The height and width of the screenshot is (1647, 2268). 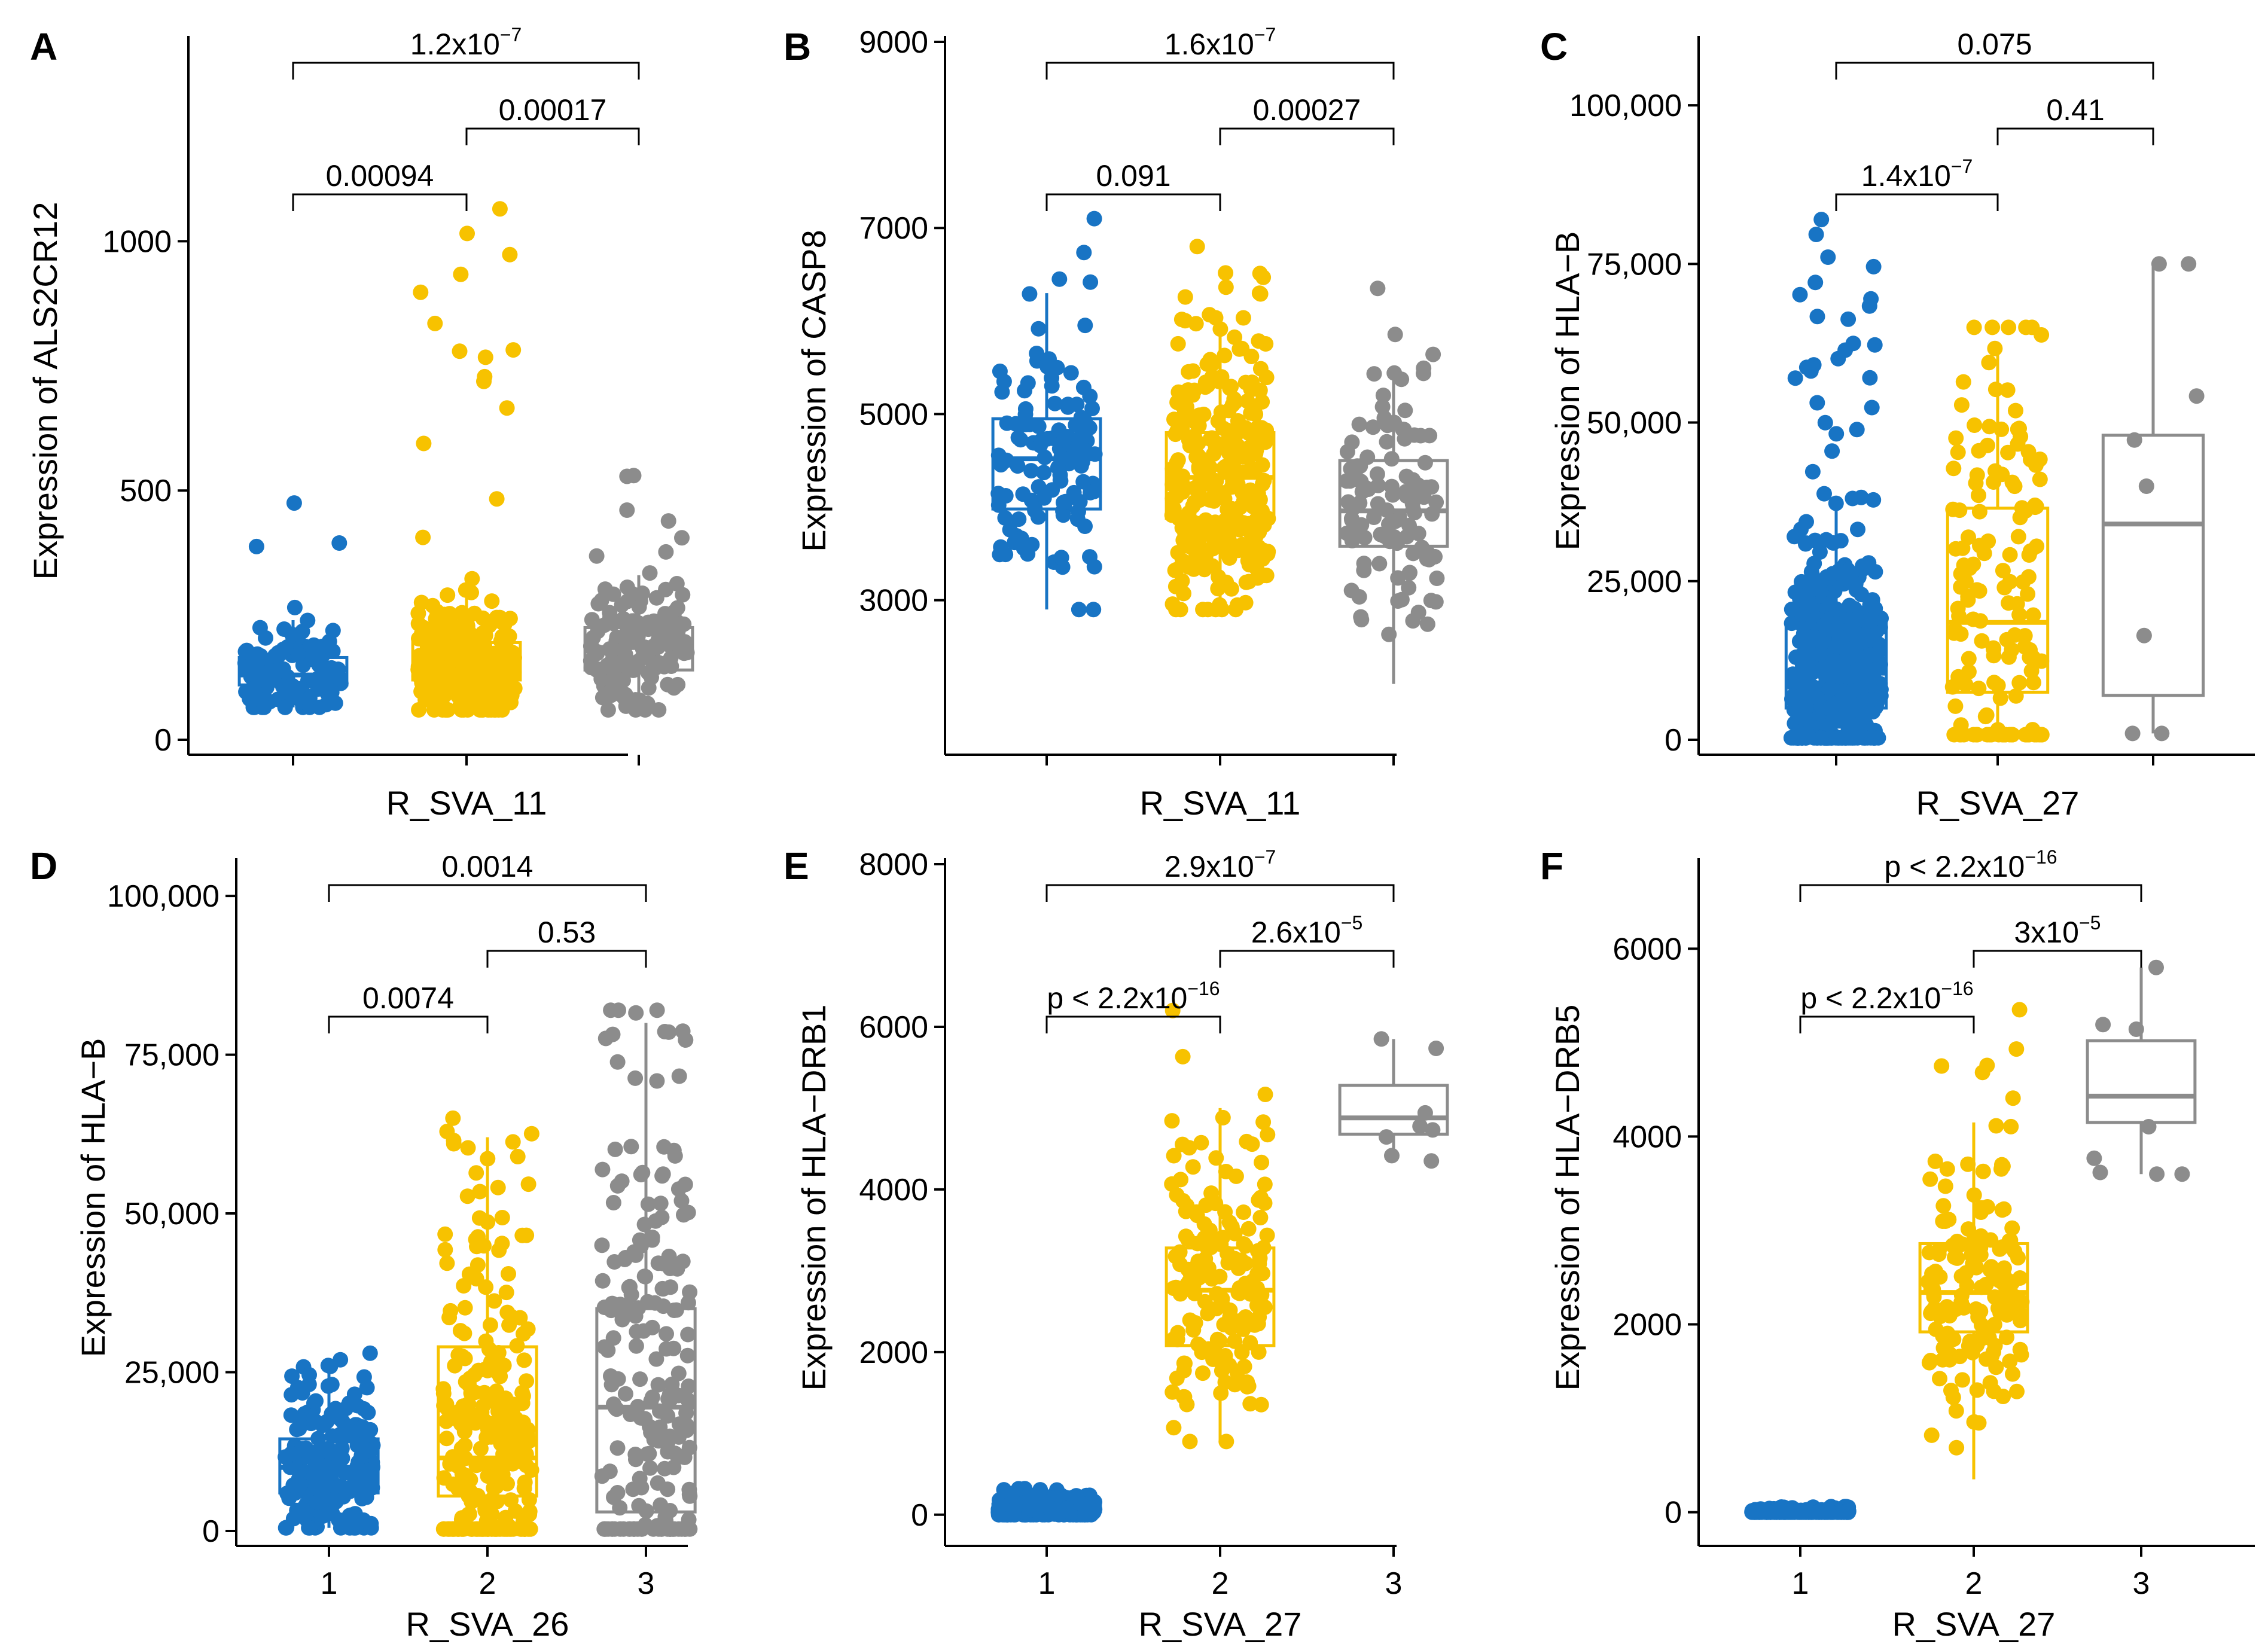 What do you see at coordinates (1220, 1584) in the screenshot?
I see `x-tick-label: 2` at bounding box center [1220, 1584].